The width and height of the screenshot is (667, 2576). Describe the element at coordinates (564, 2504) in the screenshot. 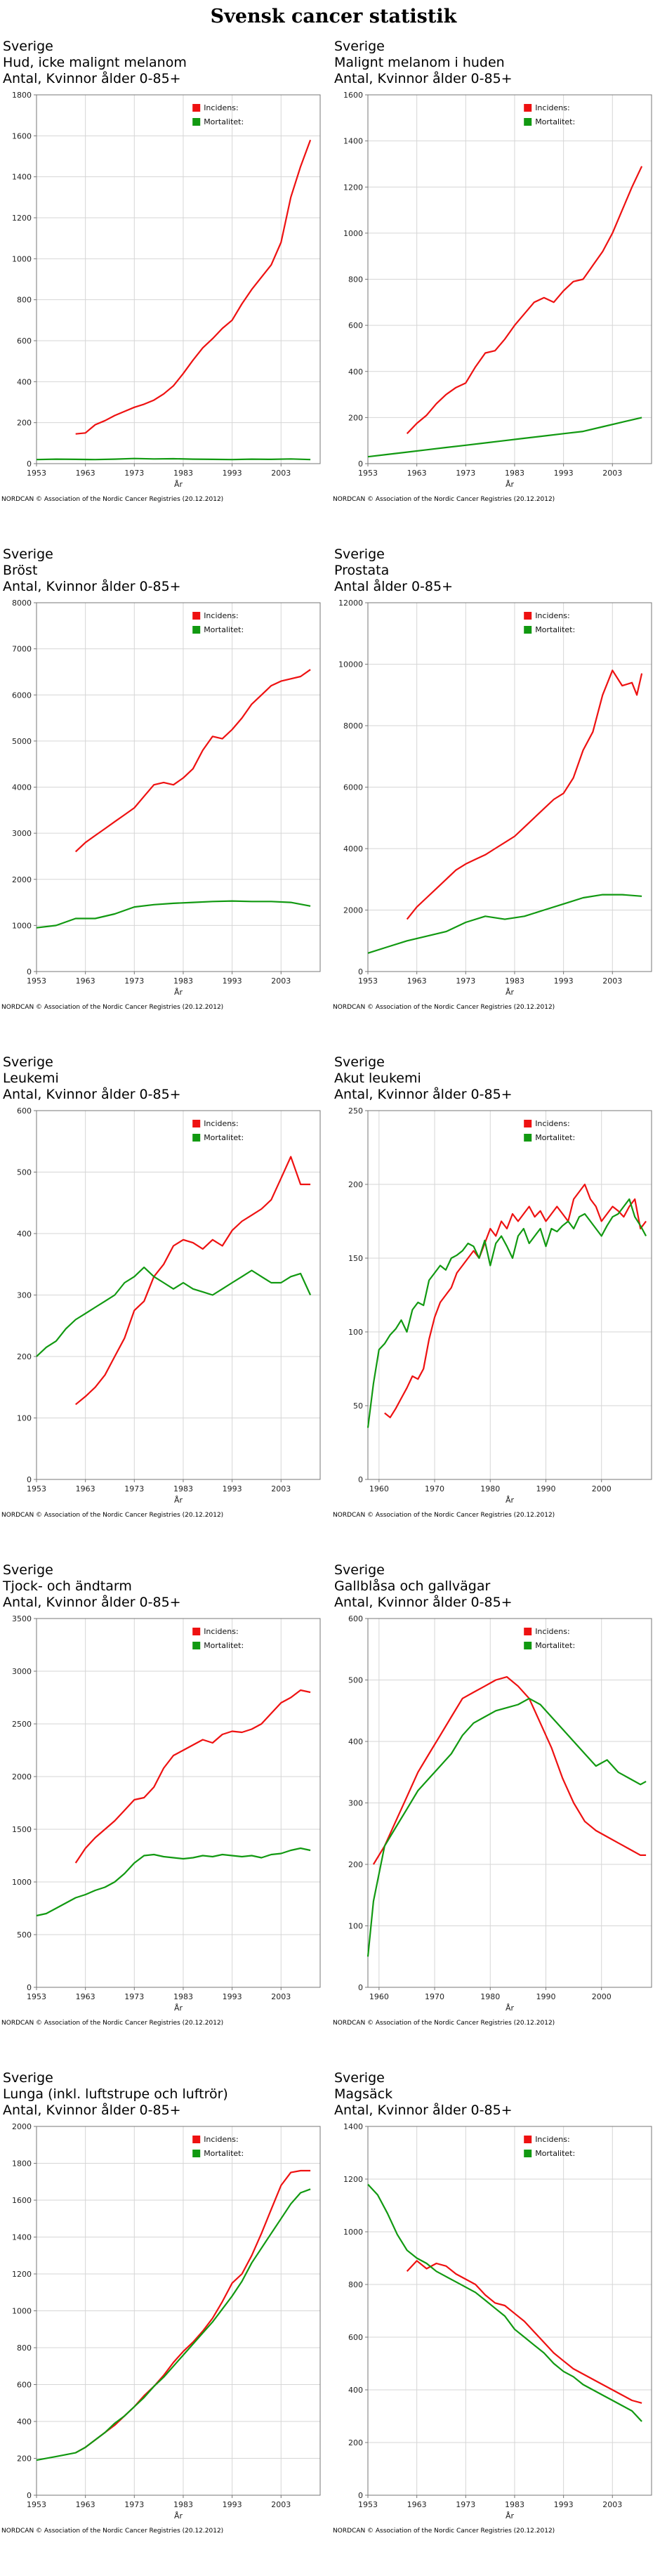

I see `x-tick-label: 1993` at that location.